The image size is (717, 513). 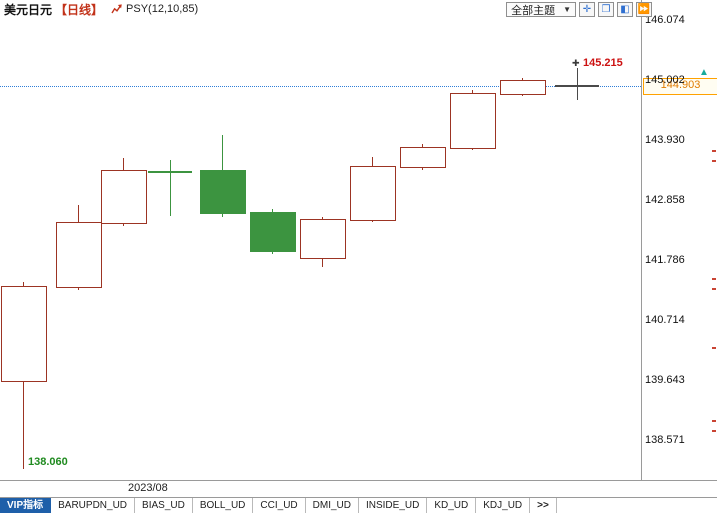 I want to click on price-axis-label: 140.714, so click(x=665, y=320).